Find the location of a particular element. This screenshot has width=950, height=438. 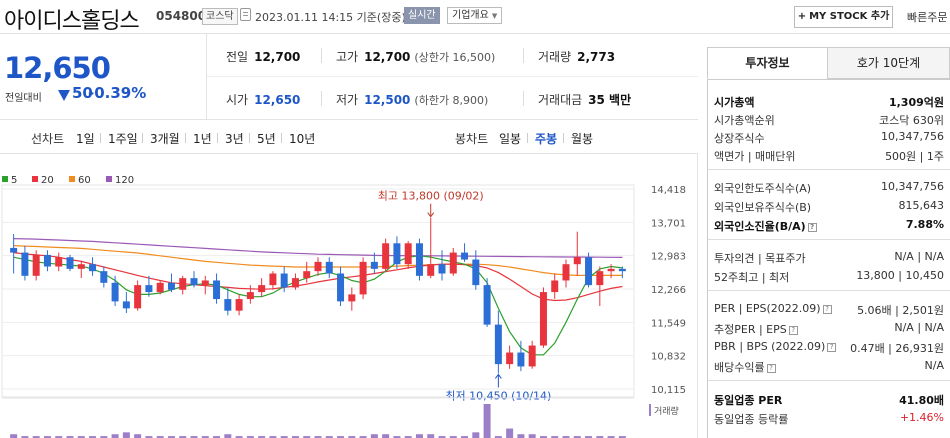

period-10y: 10년 is located at coordinates (302, 139).